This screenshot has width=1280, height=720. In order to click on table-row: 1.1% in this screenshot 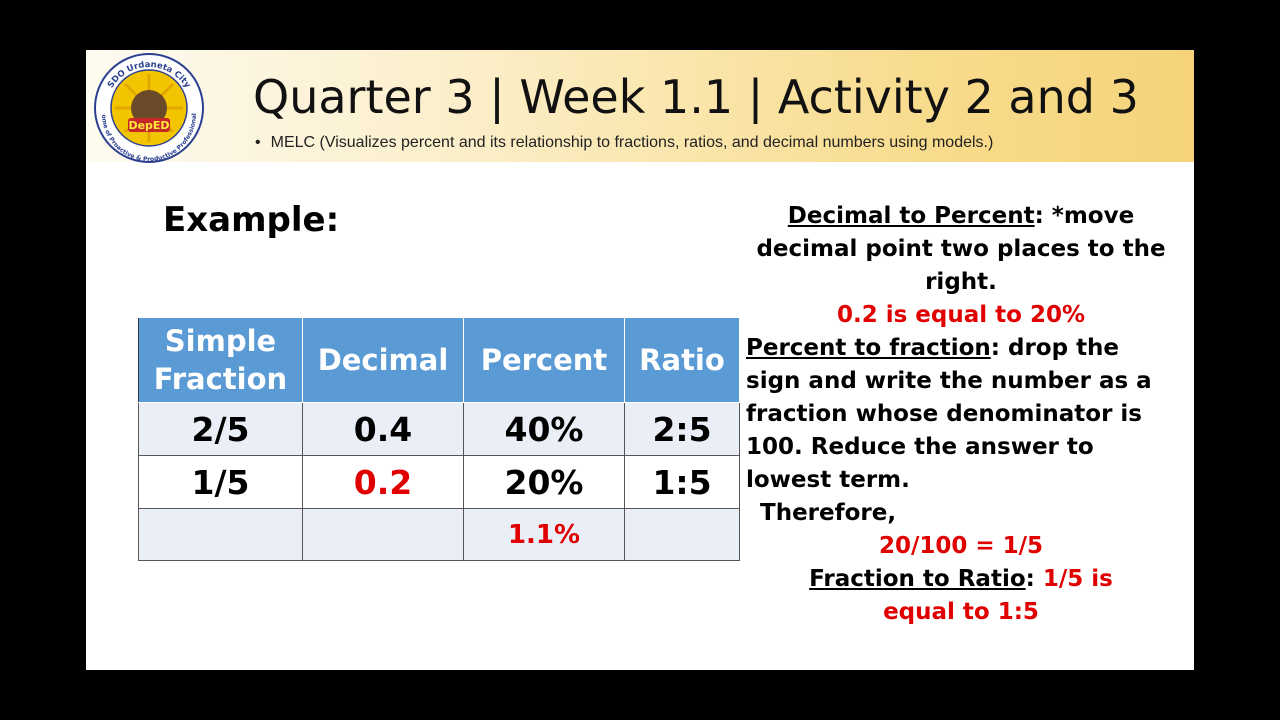, I will do `click(439, 534)`.